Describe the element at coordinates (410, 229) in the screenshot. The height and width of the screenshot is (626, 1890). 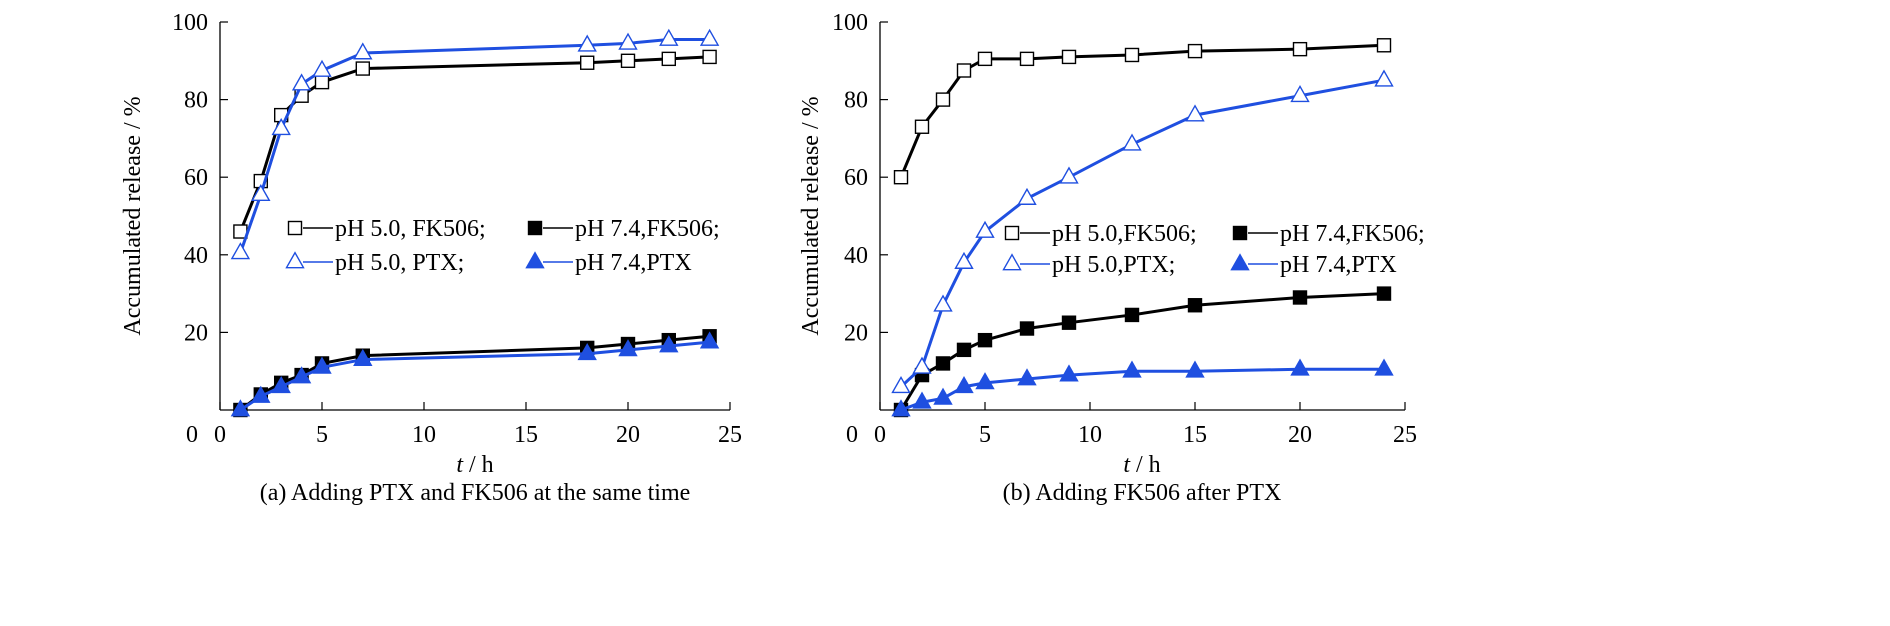
I see `legend-label: pH 5.0, FK506;` at that location.